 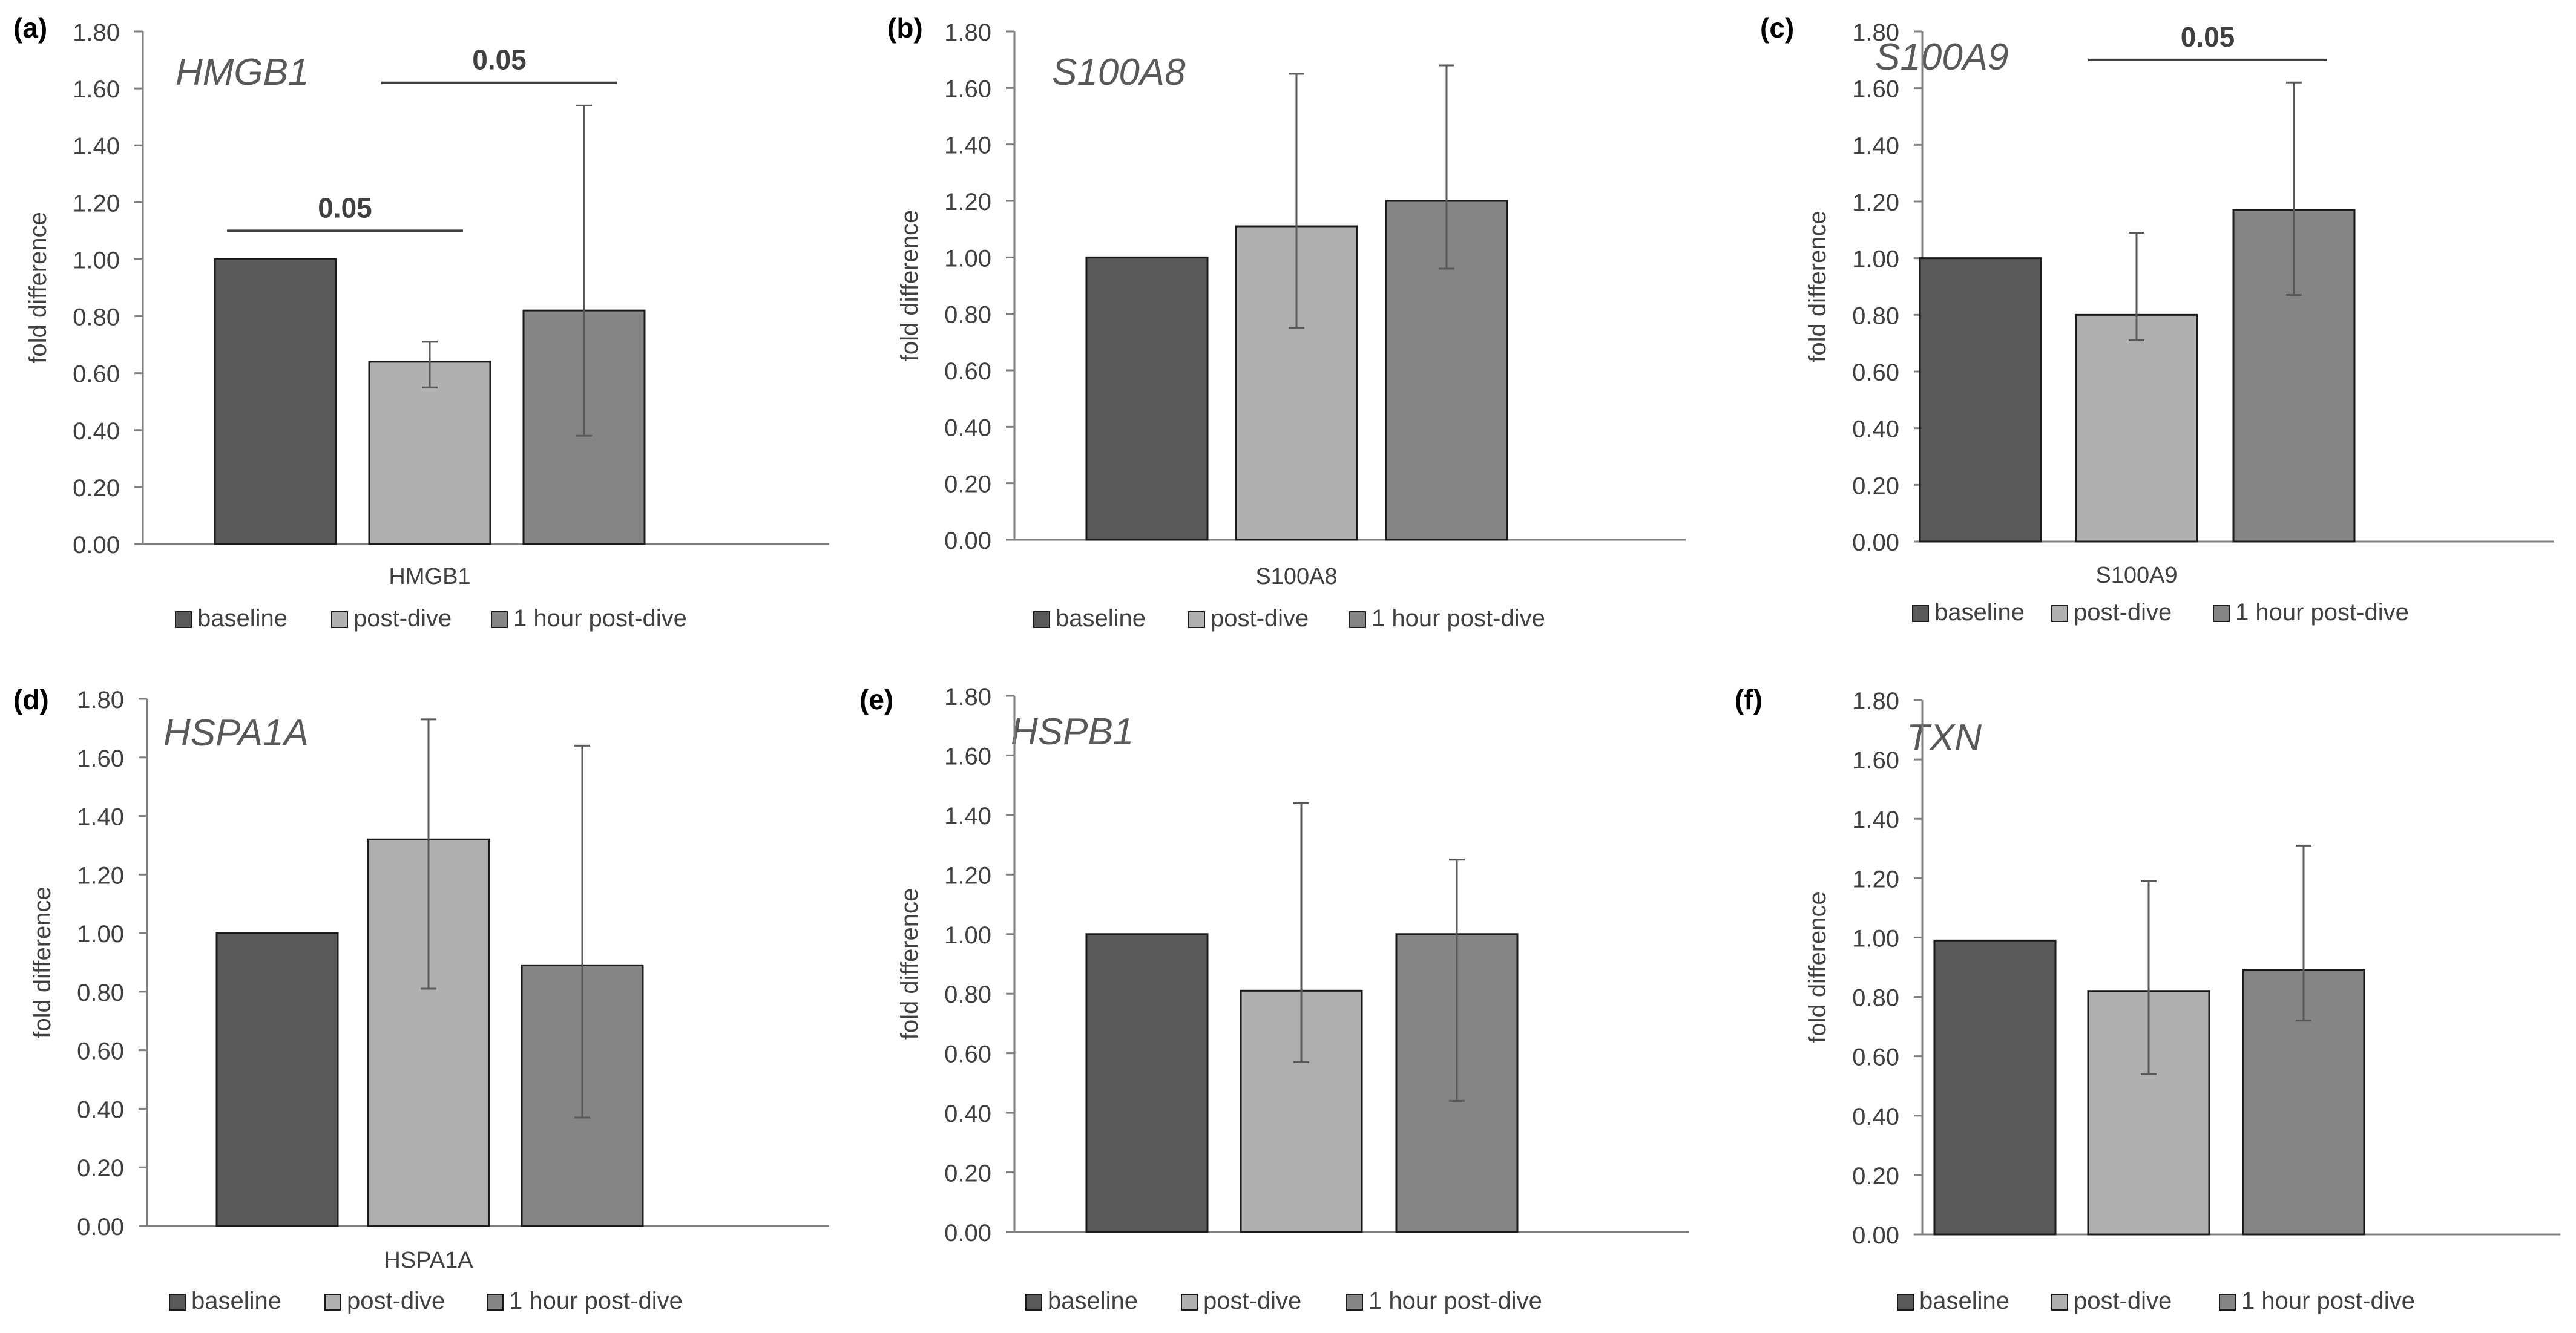 What do you see at coordinates (429, 576) in the screenshot?
I see `x-category-label: HMGB1` at bounding box center [429, 576].